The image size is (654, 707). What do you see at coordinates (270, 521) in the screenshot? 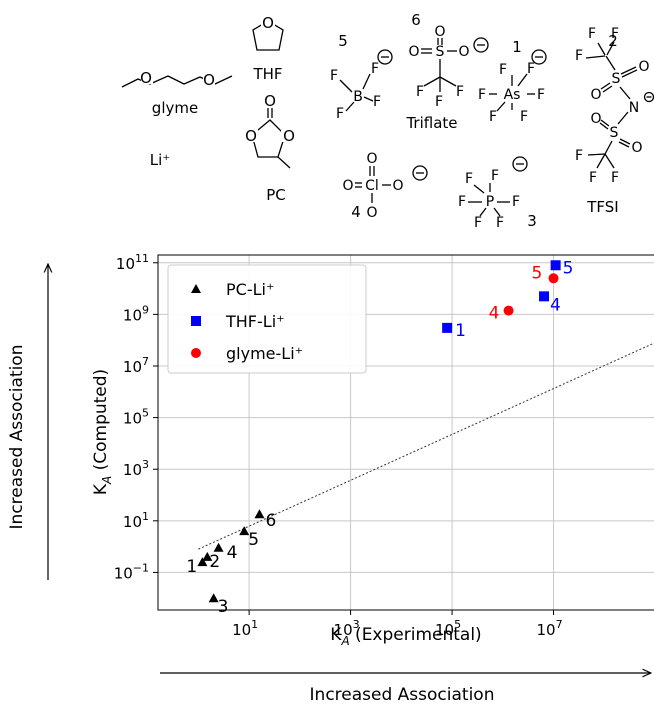
I see `point-label: 6` at bounding box center [270, 521].